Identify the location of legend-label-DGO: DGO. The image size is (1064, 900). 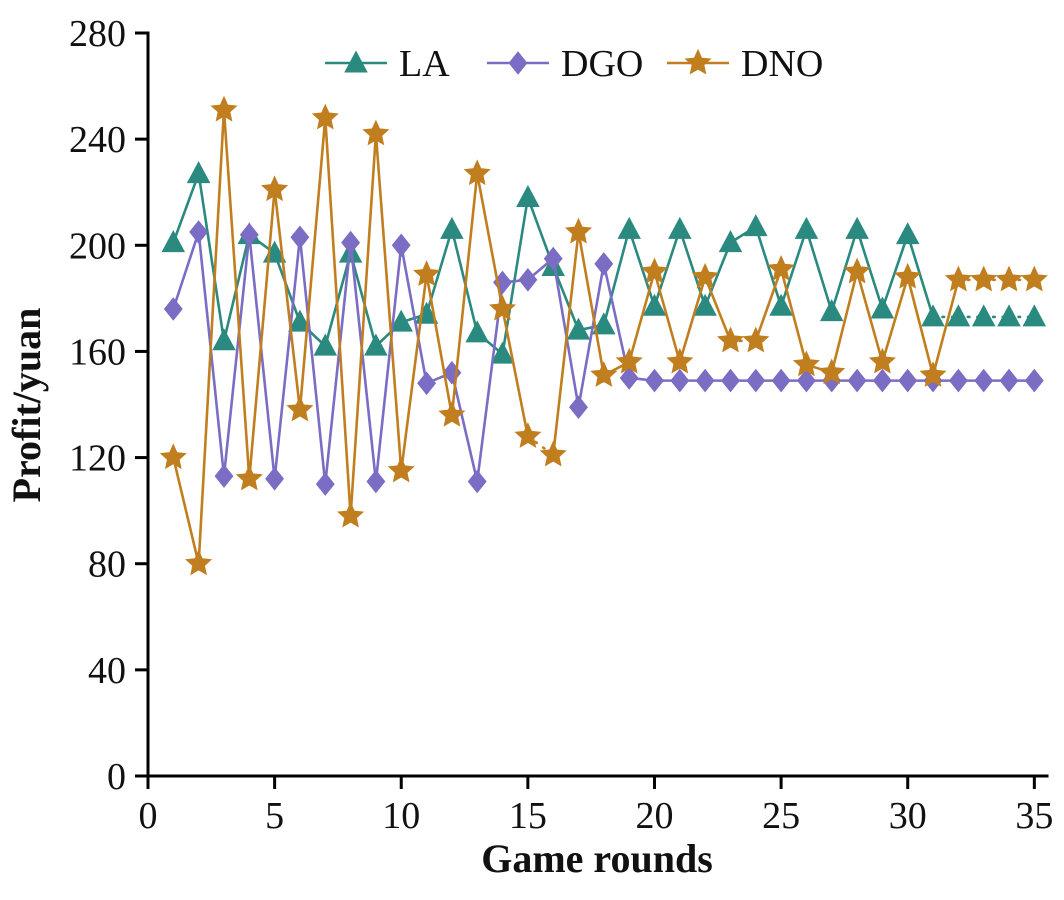
(602, 64).